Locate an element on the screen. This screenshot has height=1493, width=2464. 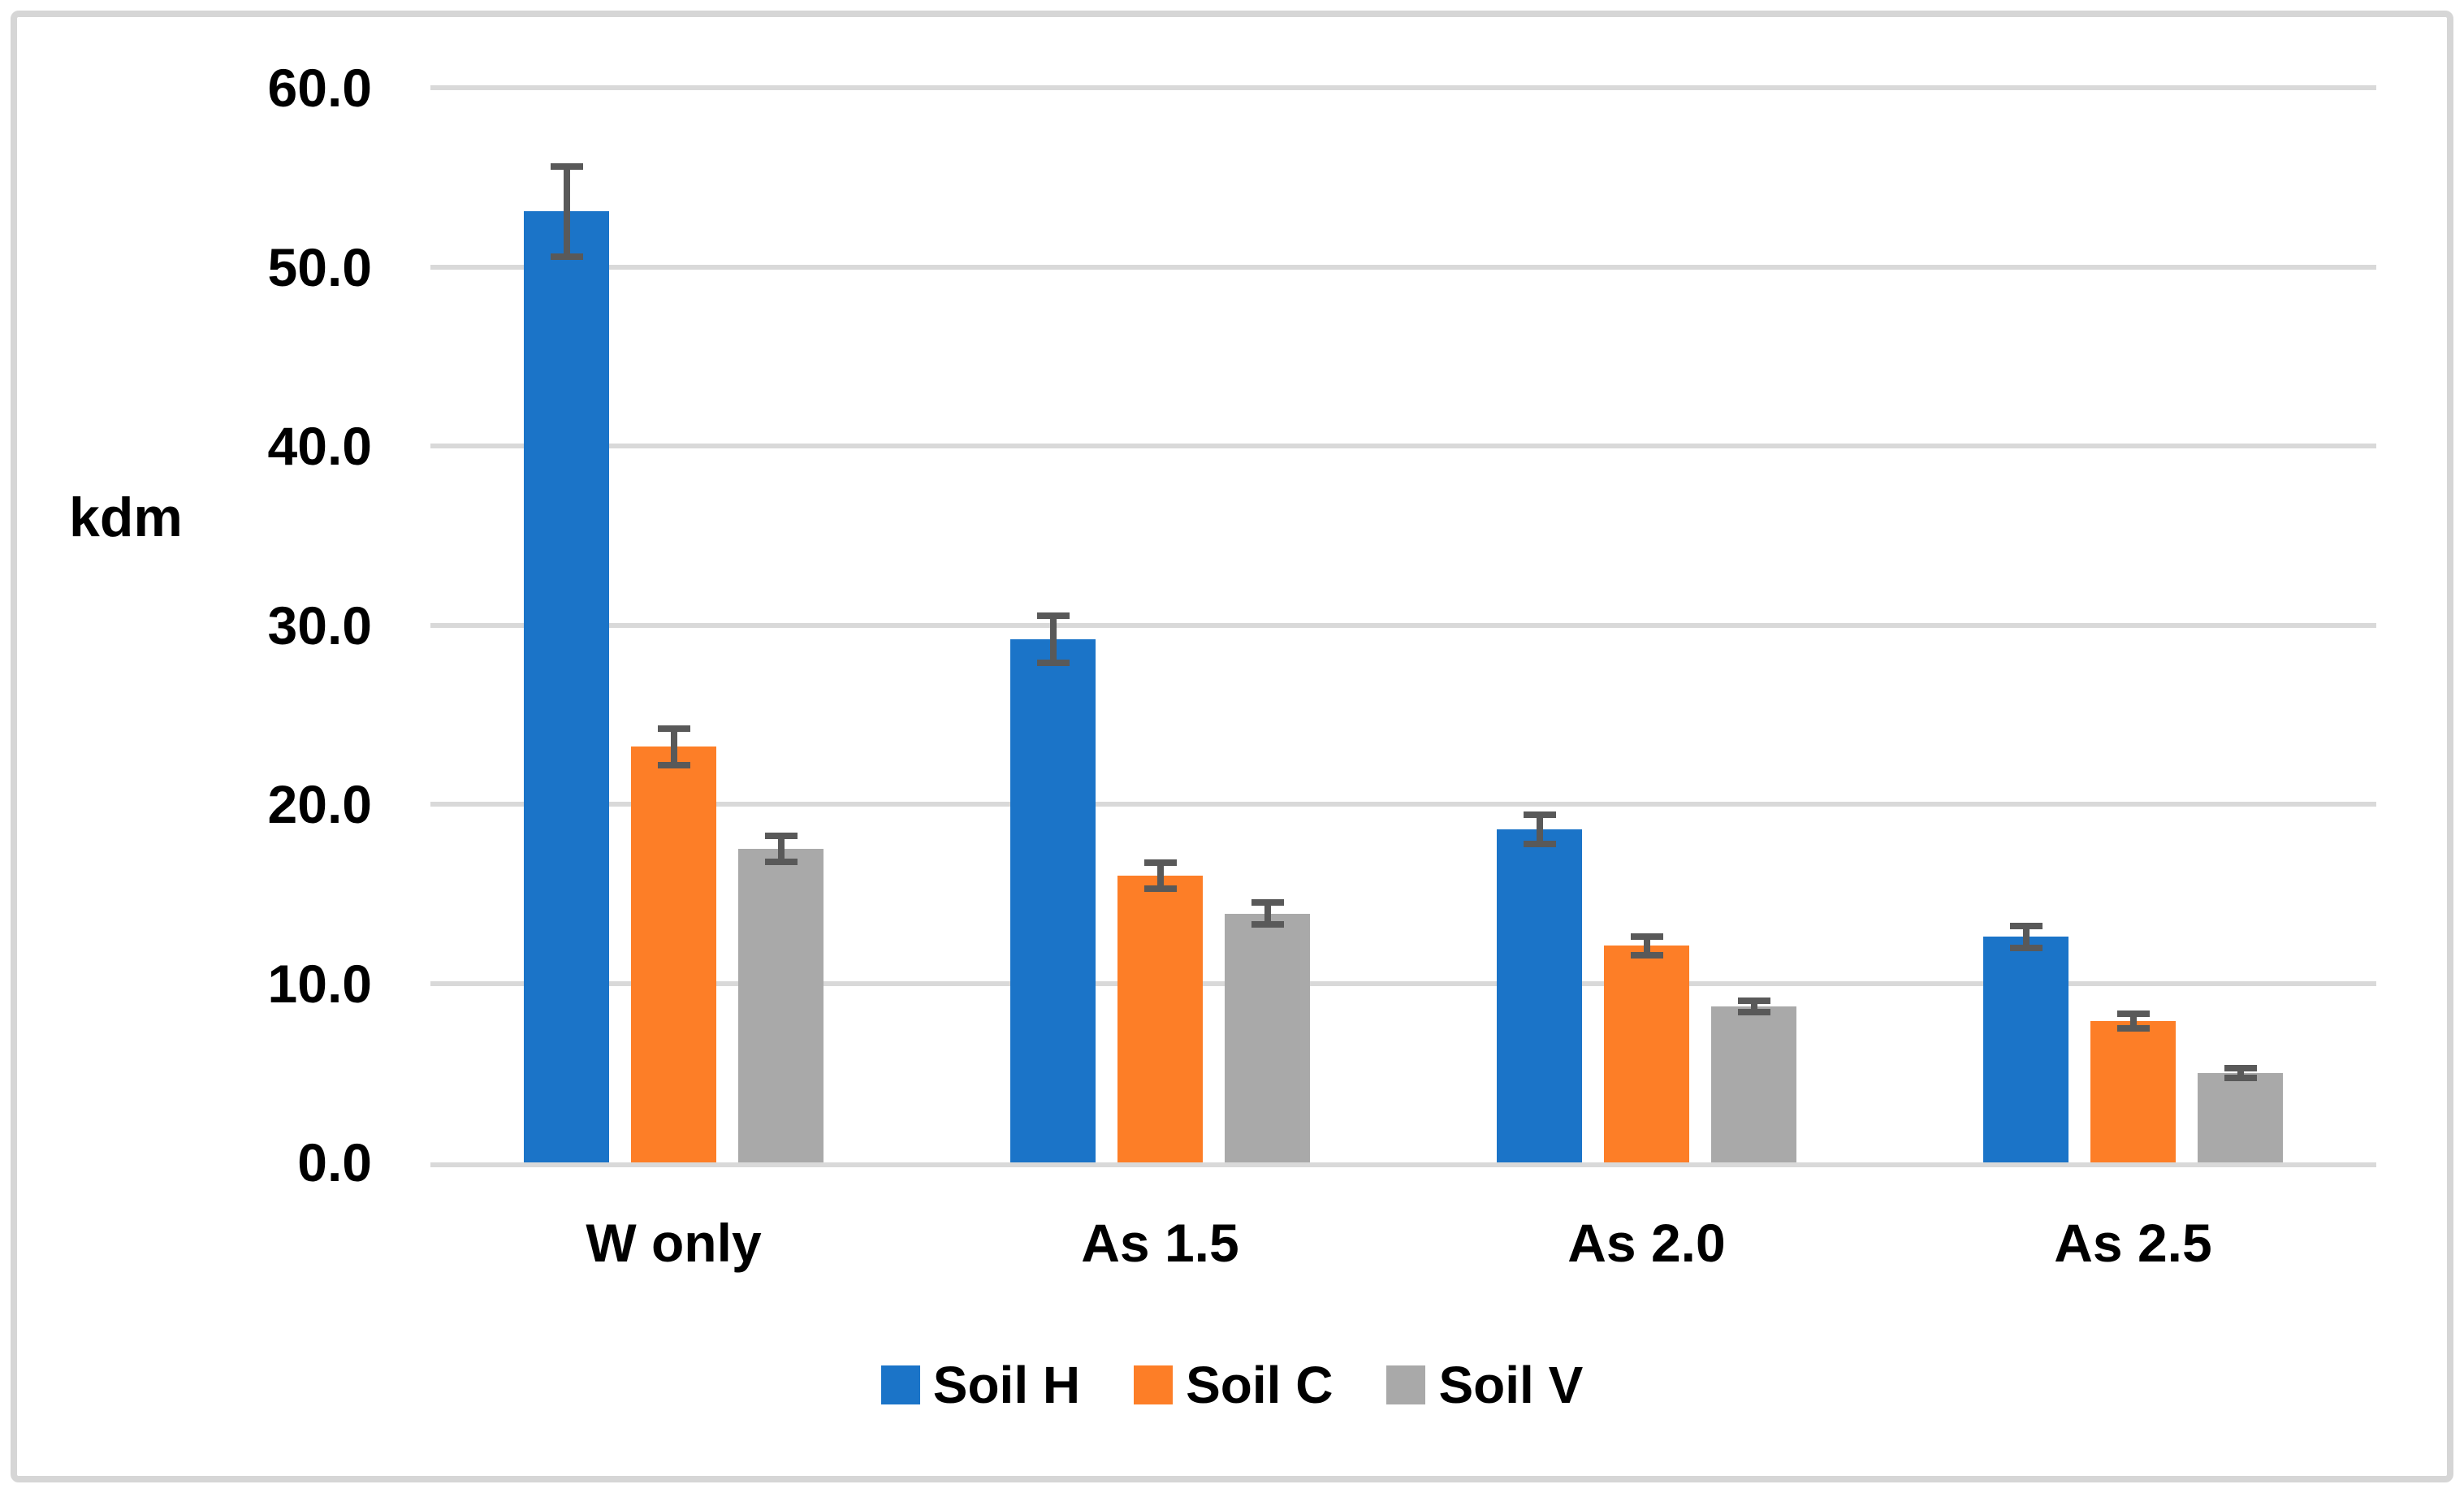
y-tick-label-40.0: 40.0 is located at coordinates (319, 446).